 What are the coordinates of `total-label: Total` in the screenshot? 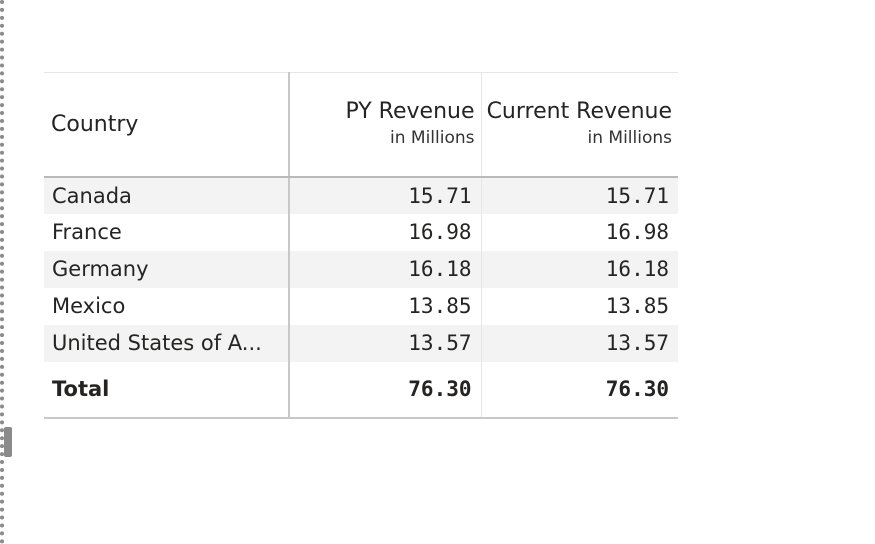 It's located at (167, 390).